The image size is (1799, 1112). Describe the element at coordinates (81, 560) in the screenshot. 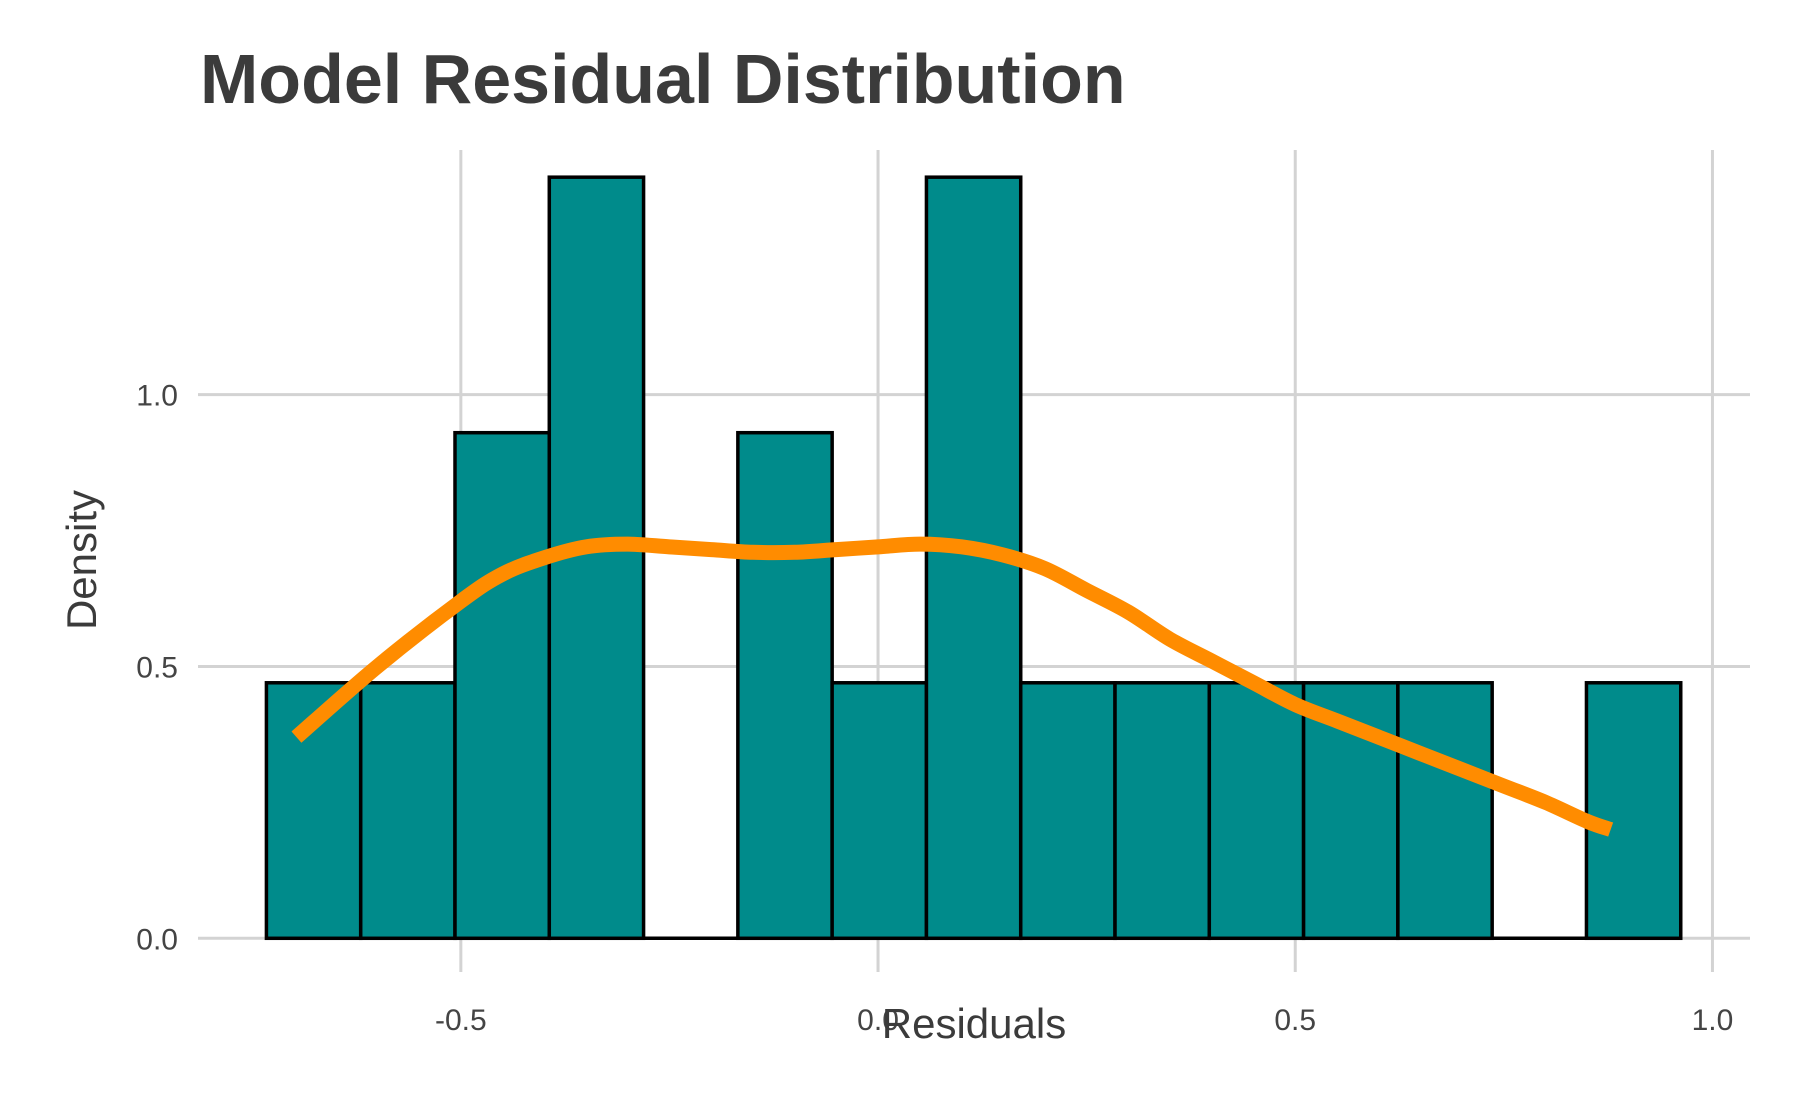

I see `y-axis-label: Density` at that location.